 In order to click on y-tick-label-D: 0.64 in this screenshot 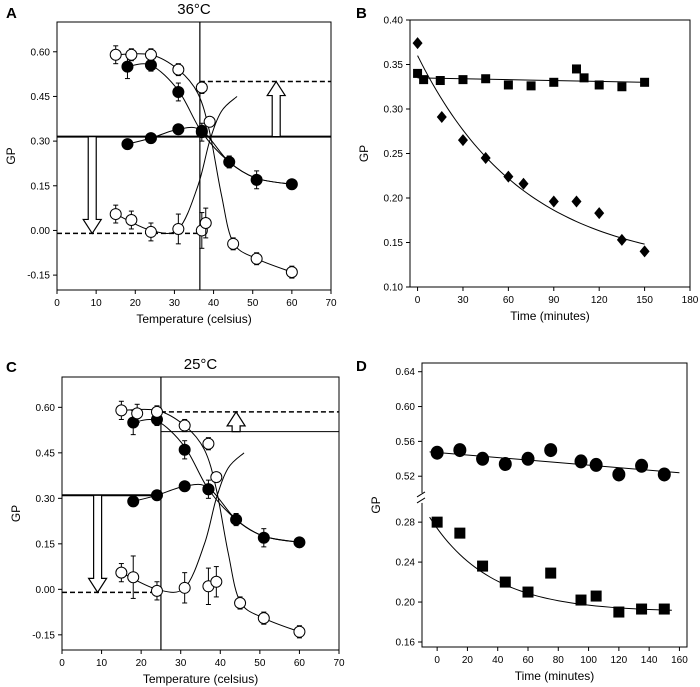, I will do `click(406, 372)`.